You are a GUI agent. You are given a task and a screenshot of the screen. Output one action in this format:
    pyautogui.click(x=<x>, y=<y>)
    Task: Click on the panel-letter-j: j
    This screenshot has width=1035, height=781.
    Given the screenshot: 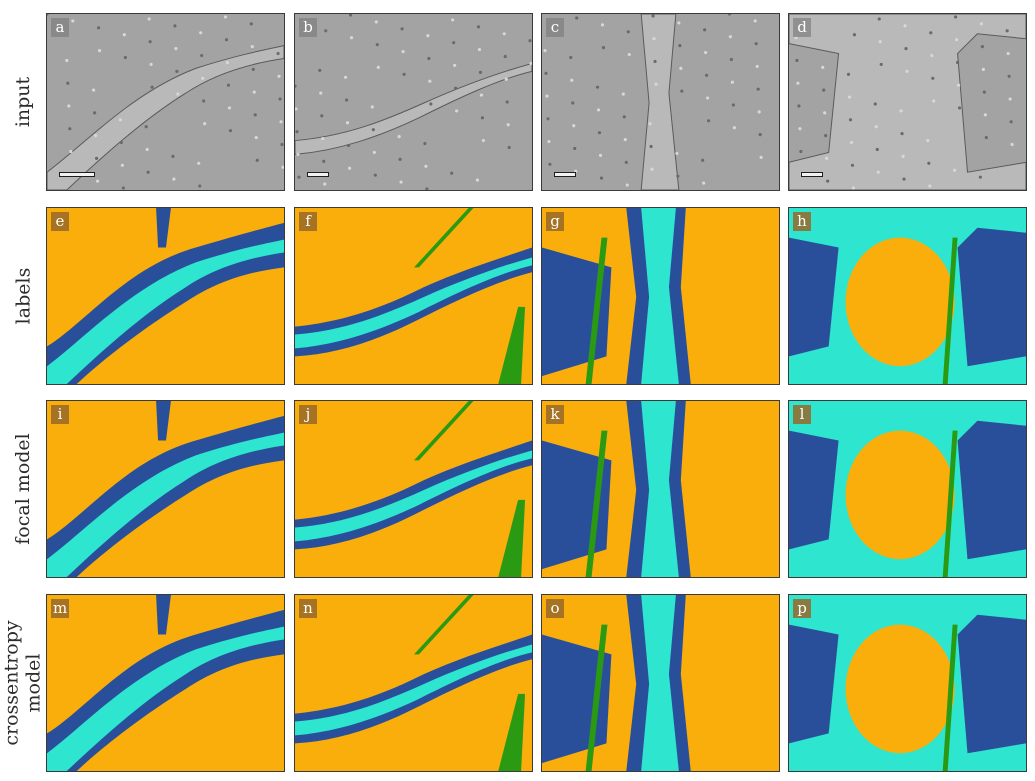 What is the action you would take?
    pyautogui.click(x=308, y=414)
    